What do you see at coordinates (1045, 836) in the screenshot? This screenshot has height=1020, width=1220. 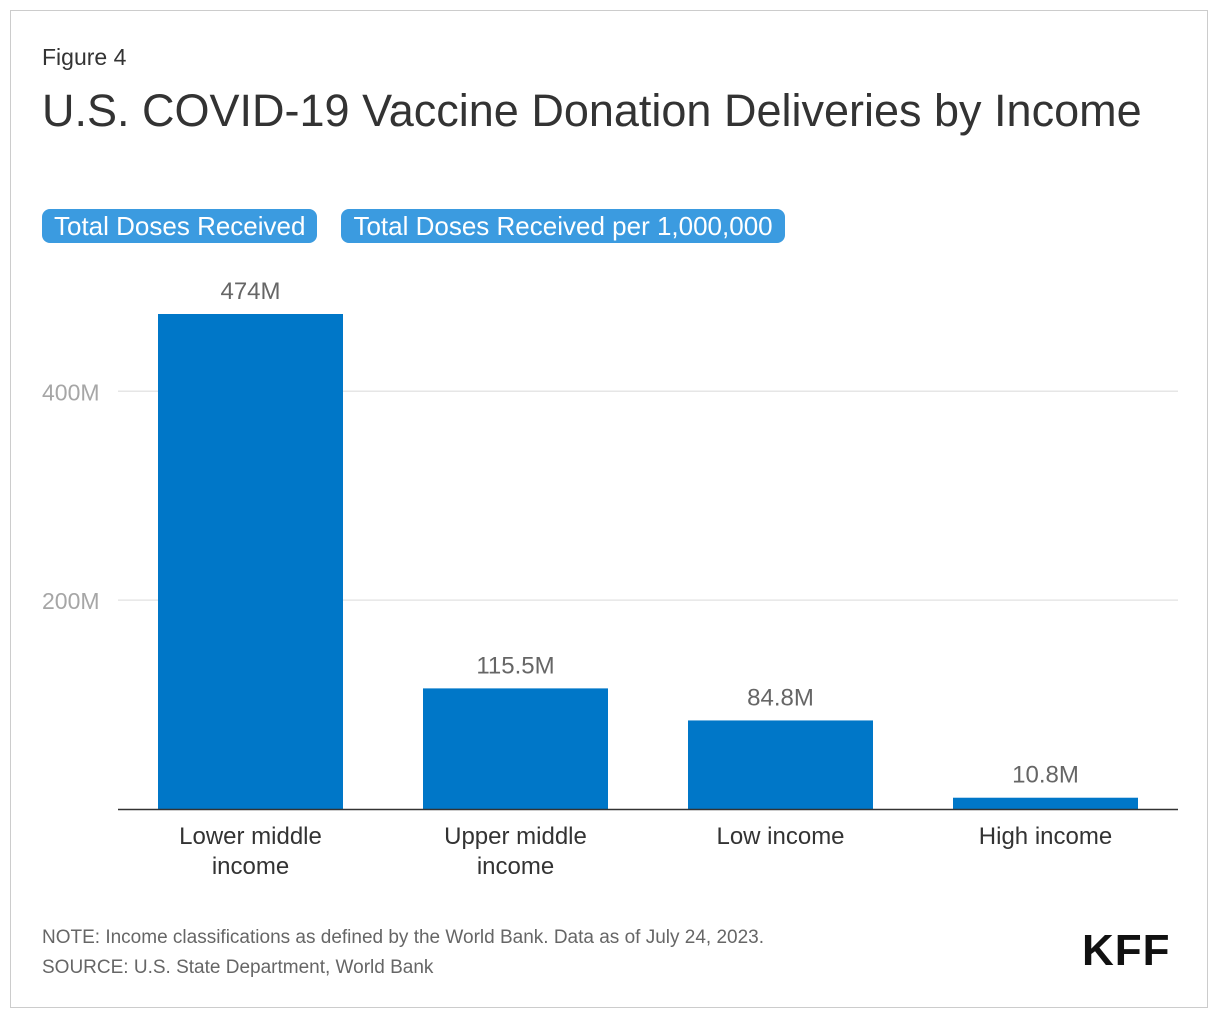 I see `x-category-label: High income` at bounding box center [1045, 836].